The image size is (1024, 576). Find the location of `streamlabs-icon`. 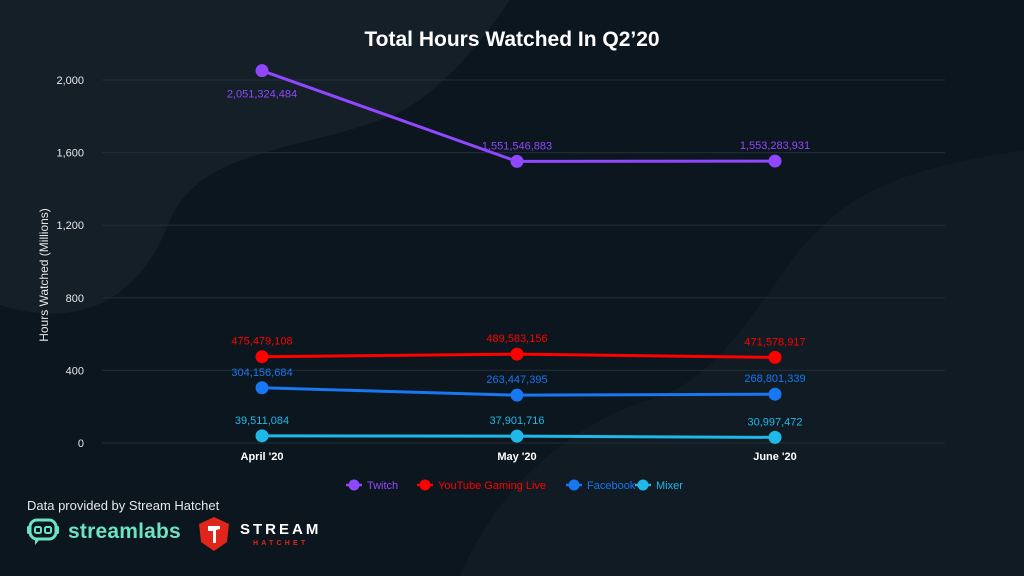

streamlabs-icon is located at coordinates (43, 531).